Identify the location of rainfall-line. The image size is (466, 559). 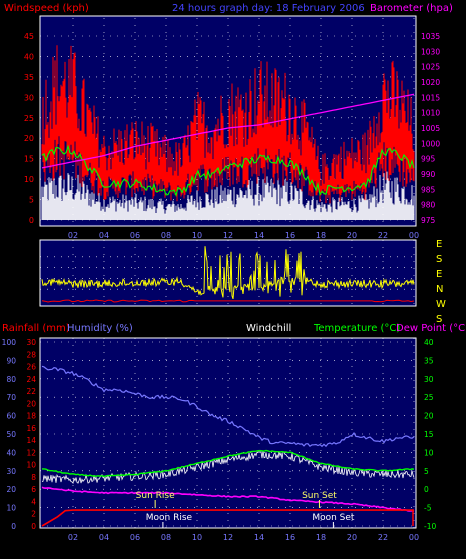
(227, 518).